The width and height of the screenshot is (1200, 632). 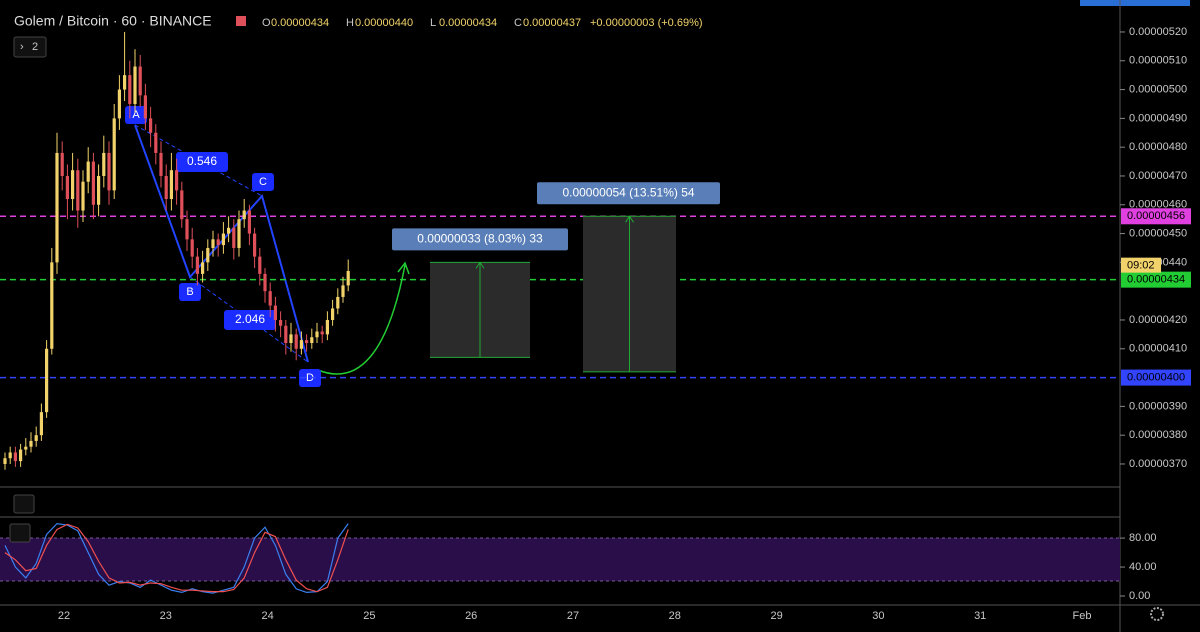 I want to click on level-label: 0.00000400, so click(x=1156, y=377).